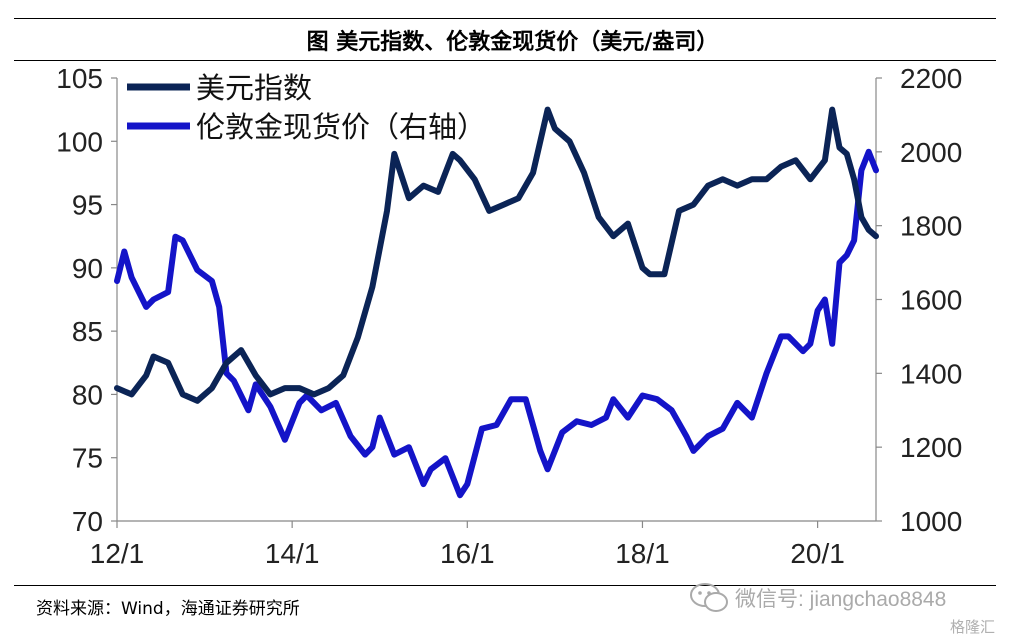 Image resolution: width=1025 pixels, height=643 pixels. What do you see at coordinates (505, 585) in the screenshot?
I see `bottom-rule` at bounding box center [505, 585].